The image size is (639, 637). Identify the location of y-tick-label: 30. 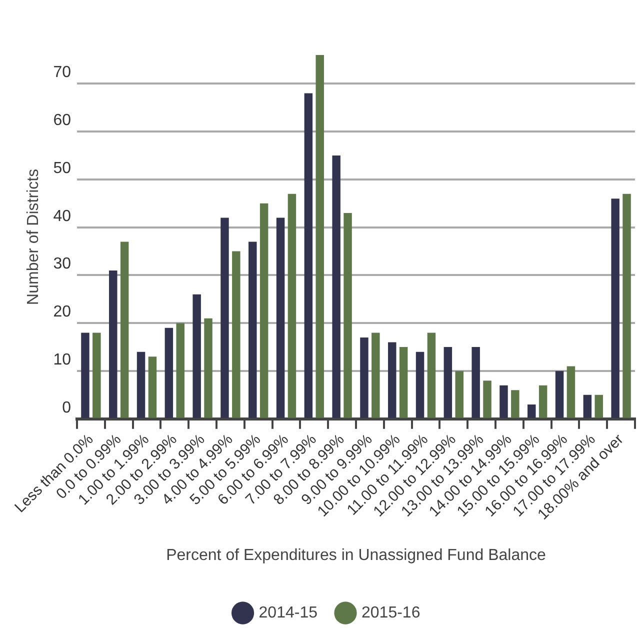
(62, 264).